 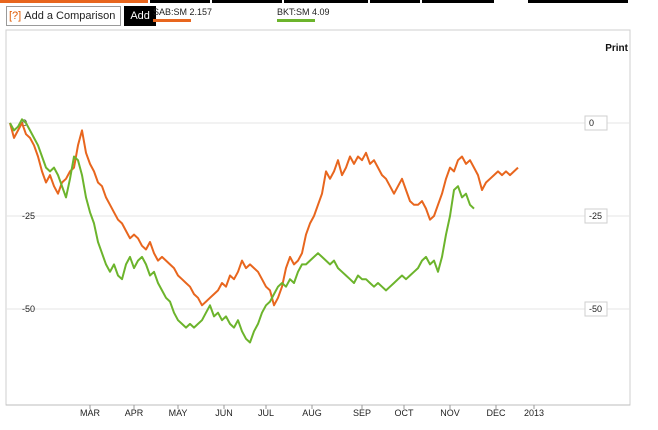 What do you see at coordinates (70, 16) in the screenshot?
I see `add-comparison-label: Add a Comparison` at bounding box center [70, 16].